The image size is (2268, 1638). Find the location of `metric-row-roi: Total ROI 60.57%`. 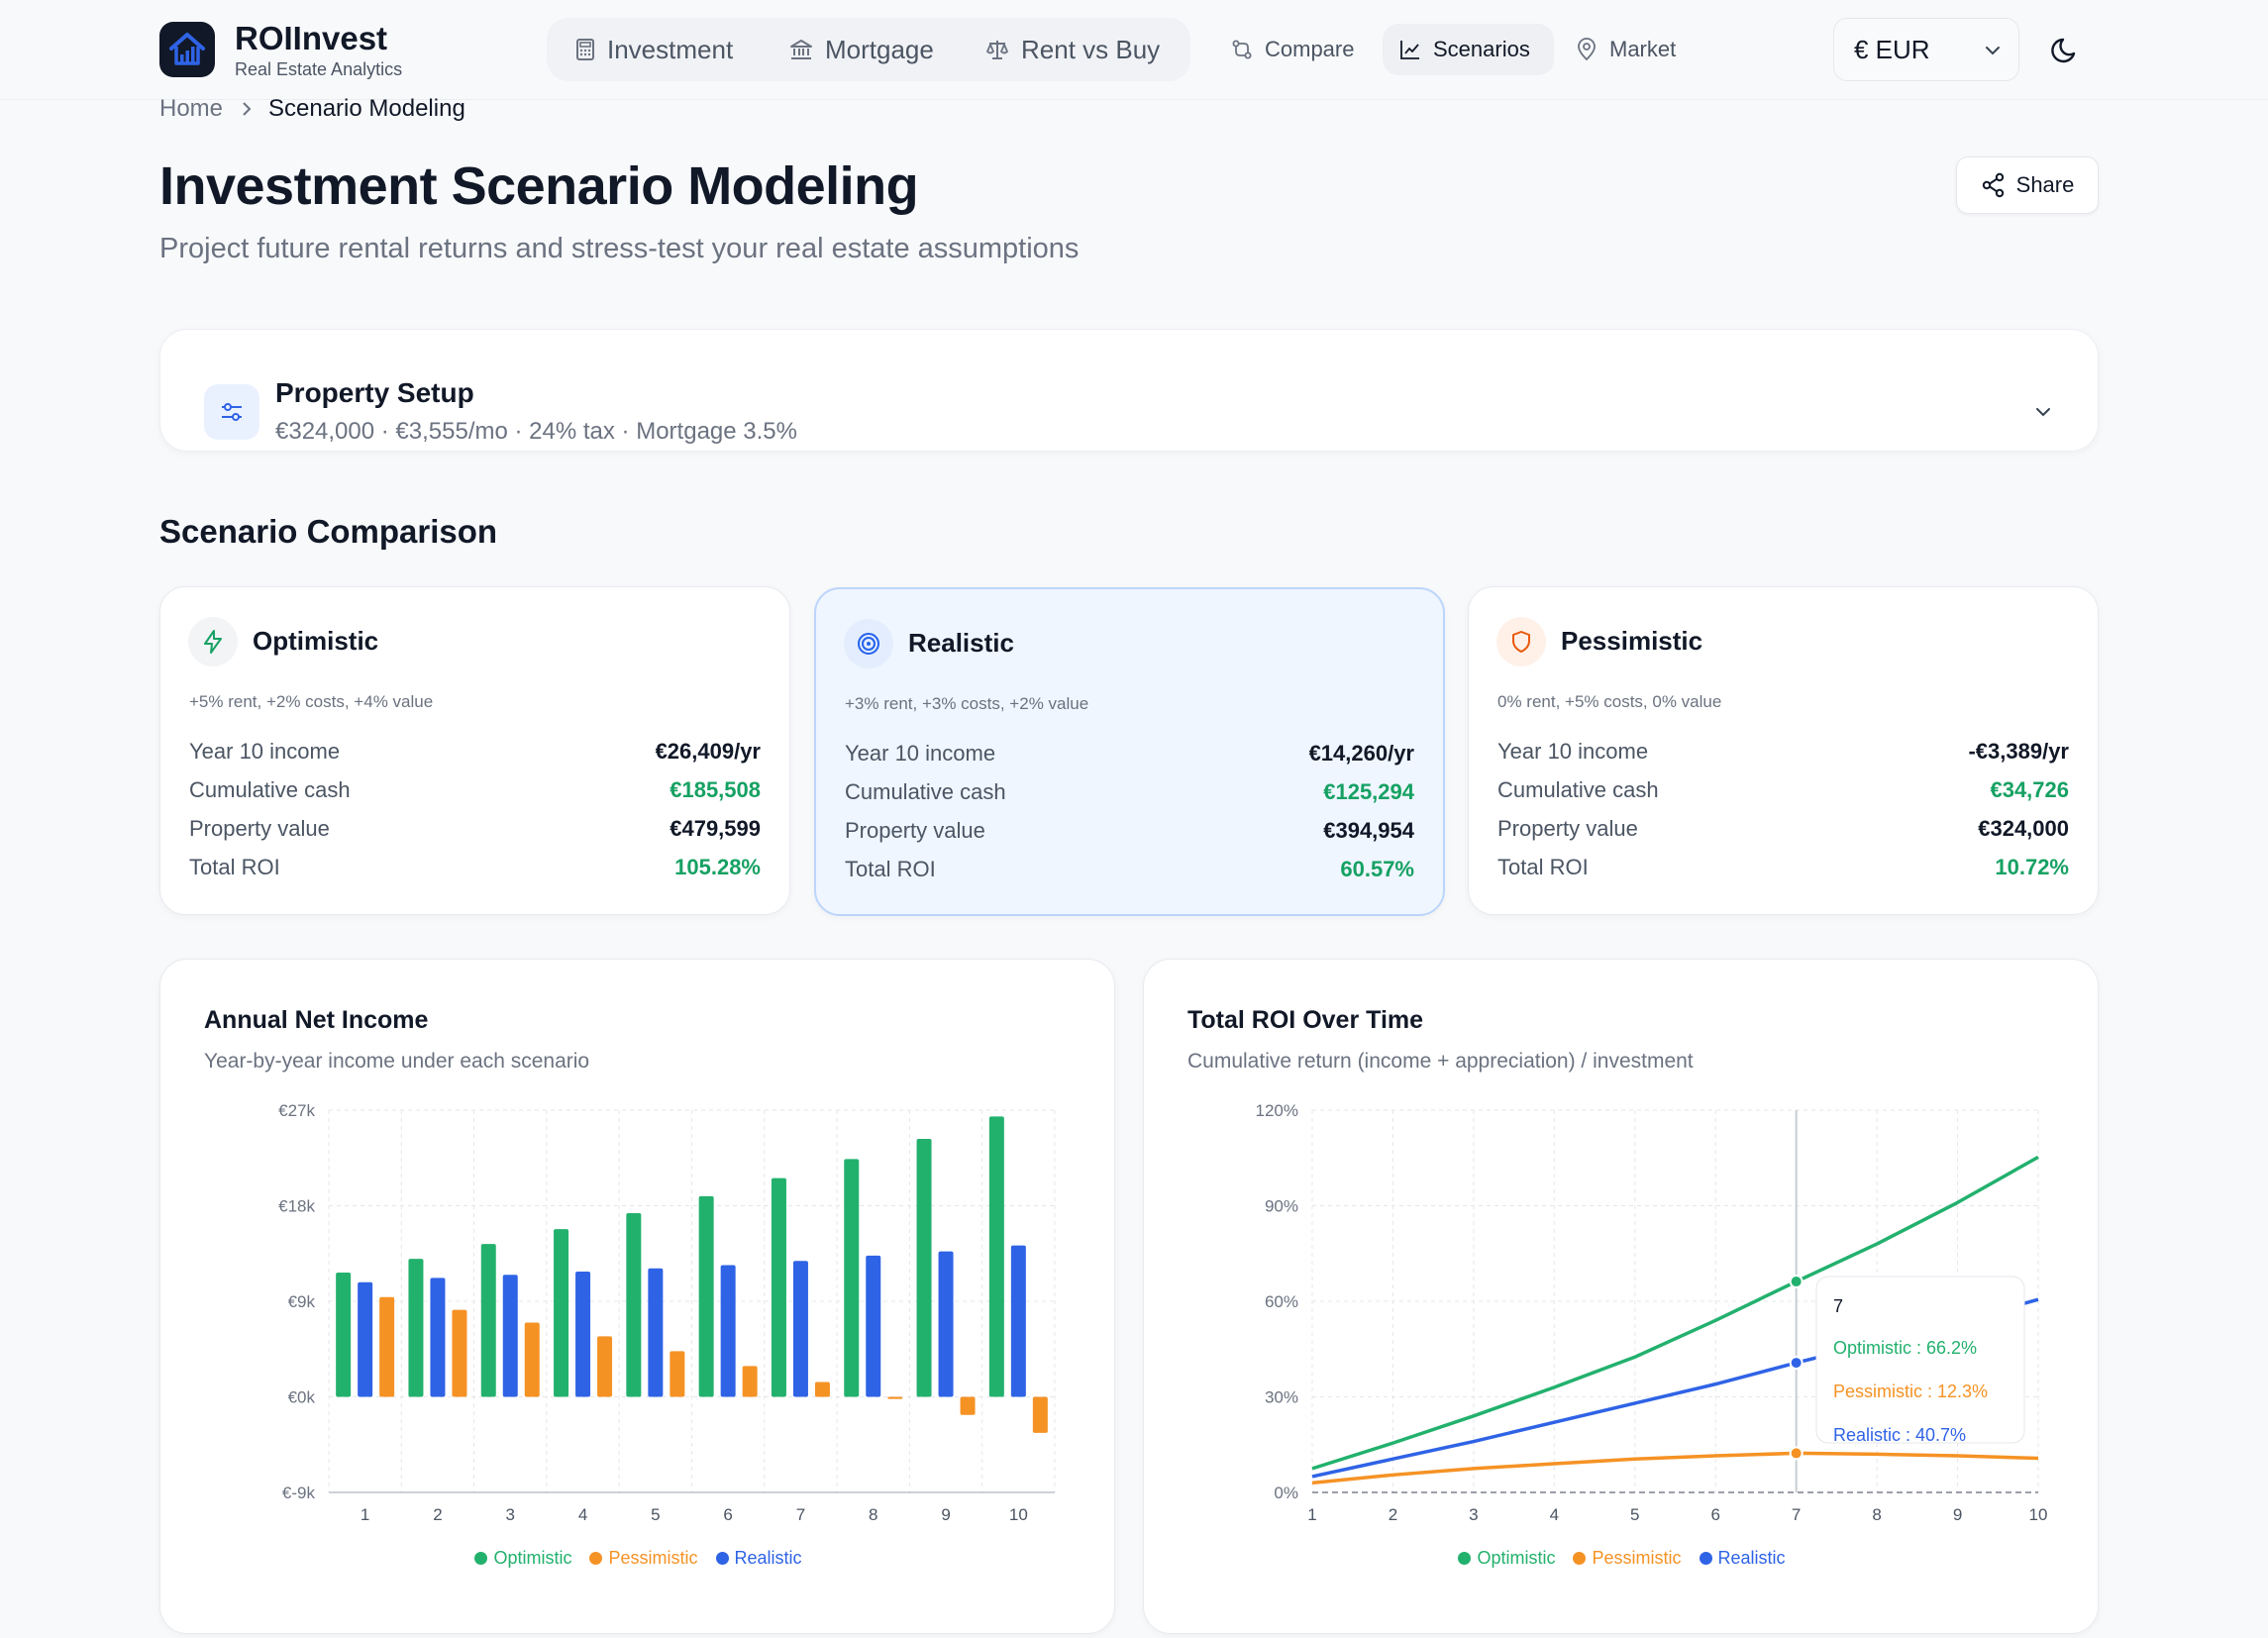

metric-row-roi: Total ROI 60.57% is located at coordinates (1129, 872).